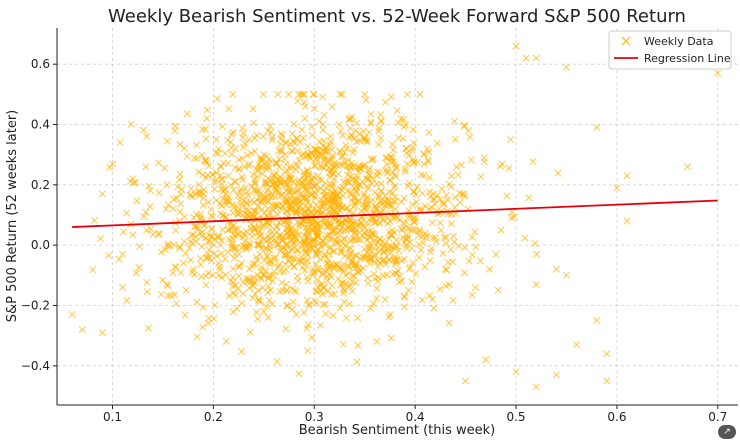  Describe the element at coordinates (727, 432) in the screenshot. I see `expand-icon: ↗` at that location.